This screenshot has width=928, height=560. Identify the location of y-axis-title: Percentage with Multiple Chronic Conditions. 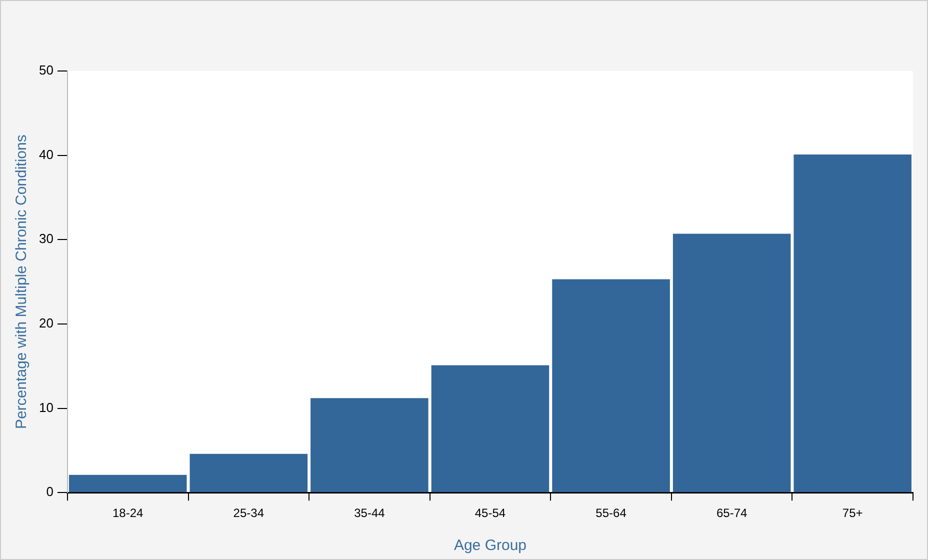
(21, 281).